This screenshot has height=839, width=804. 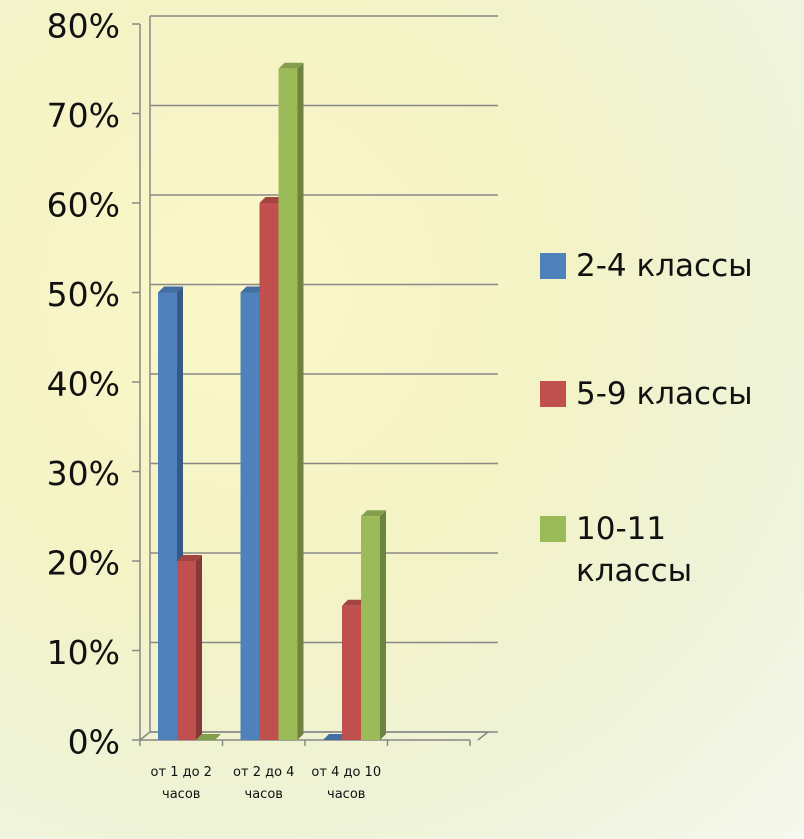 What do you see at coordinates (346, 783) in the screenshot?
I see `x-tick-label: от 4 до 10 часов` at bounding box center [346, 783].